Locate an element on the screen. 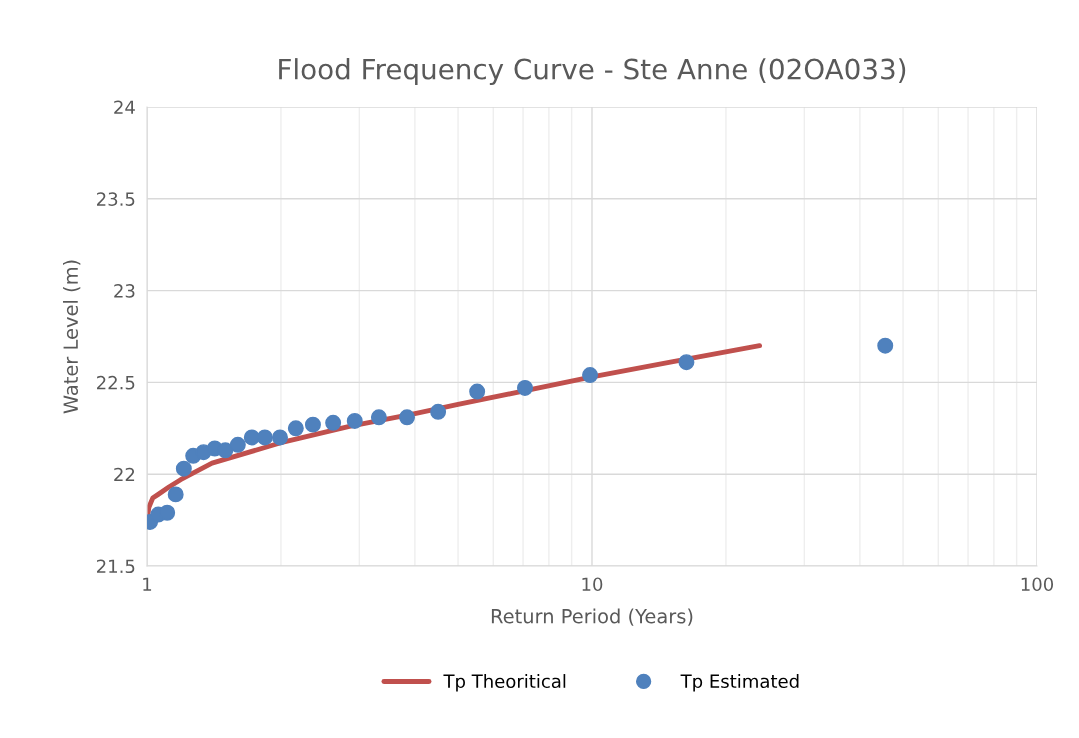  y-axis-title: Water Level (m) is located at coordinates (71, 337).